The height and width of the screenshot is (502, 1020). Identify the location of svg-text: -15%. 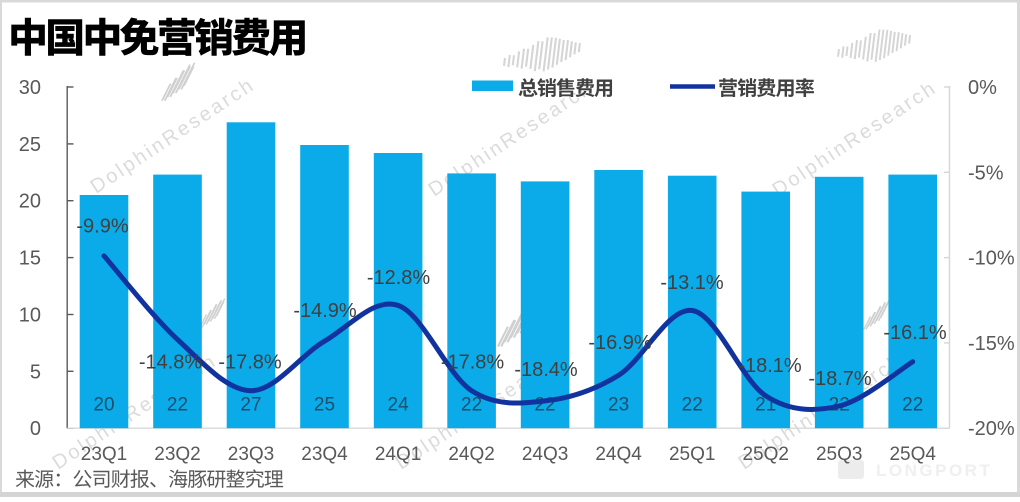
(991, 344).